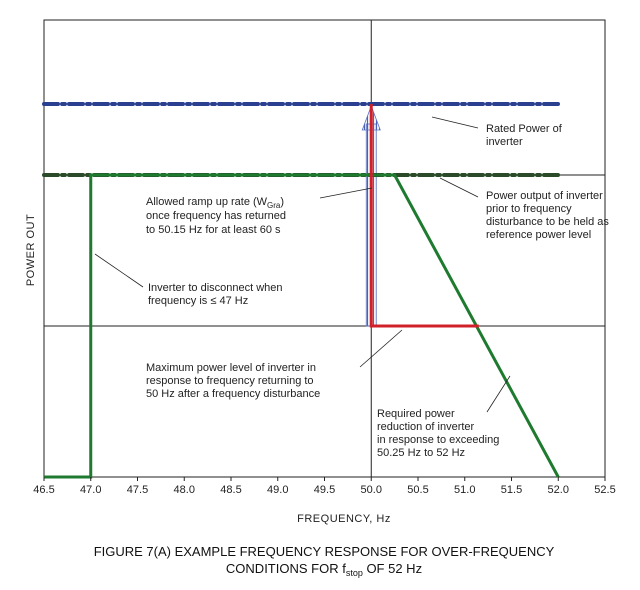 This screenshot has width=640, height=590. I want to click on annotation-required: 50.25 Hz to 52 Hz, so click(421, 453).